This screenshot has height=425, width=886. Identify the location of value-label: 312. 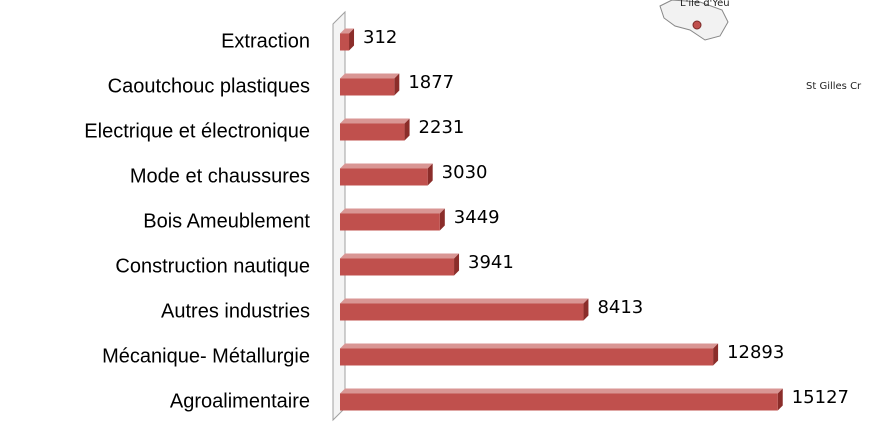
(380, 37).